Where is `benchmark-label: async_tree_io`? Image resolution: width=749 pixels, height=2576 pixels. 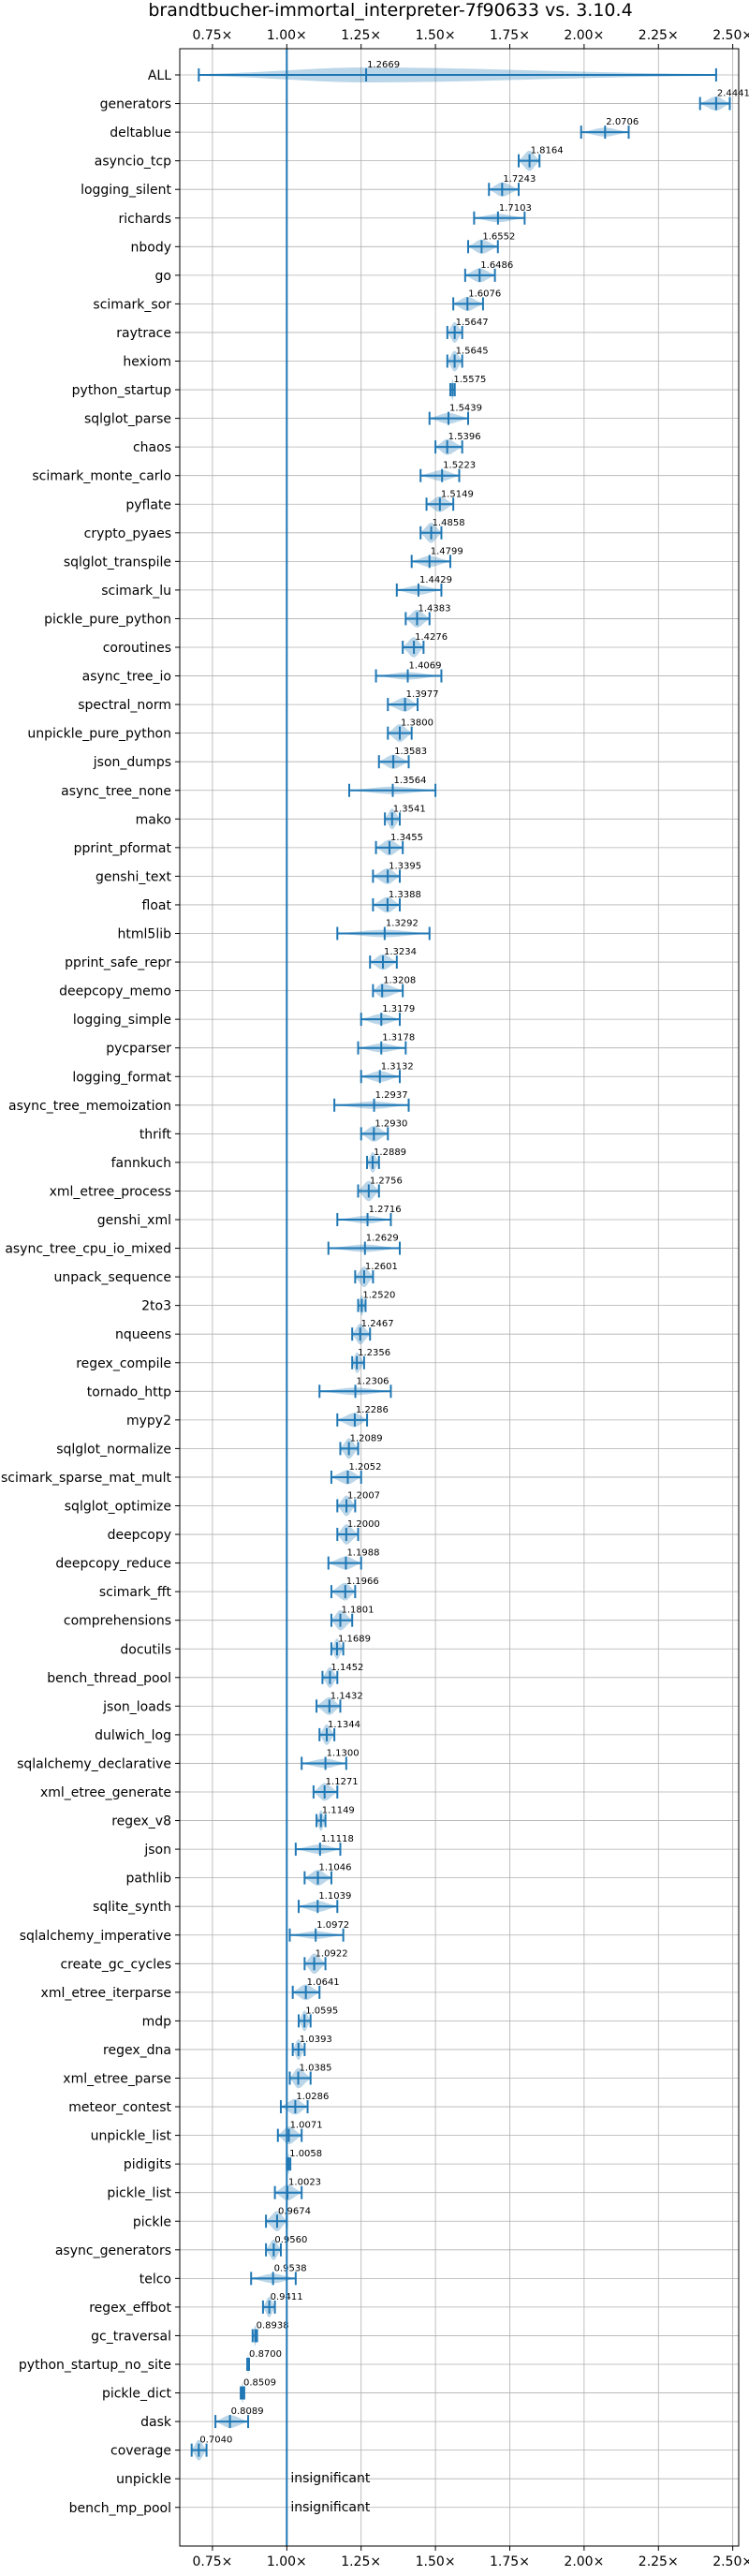
benchmark-label: async_tree_io is located at coordinates (126, 677).